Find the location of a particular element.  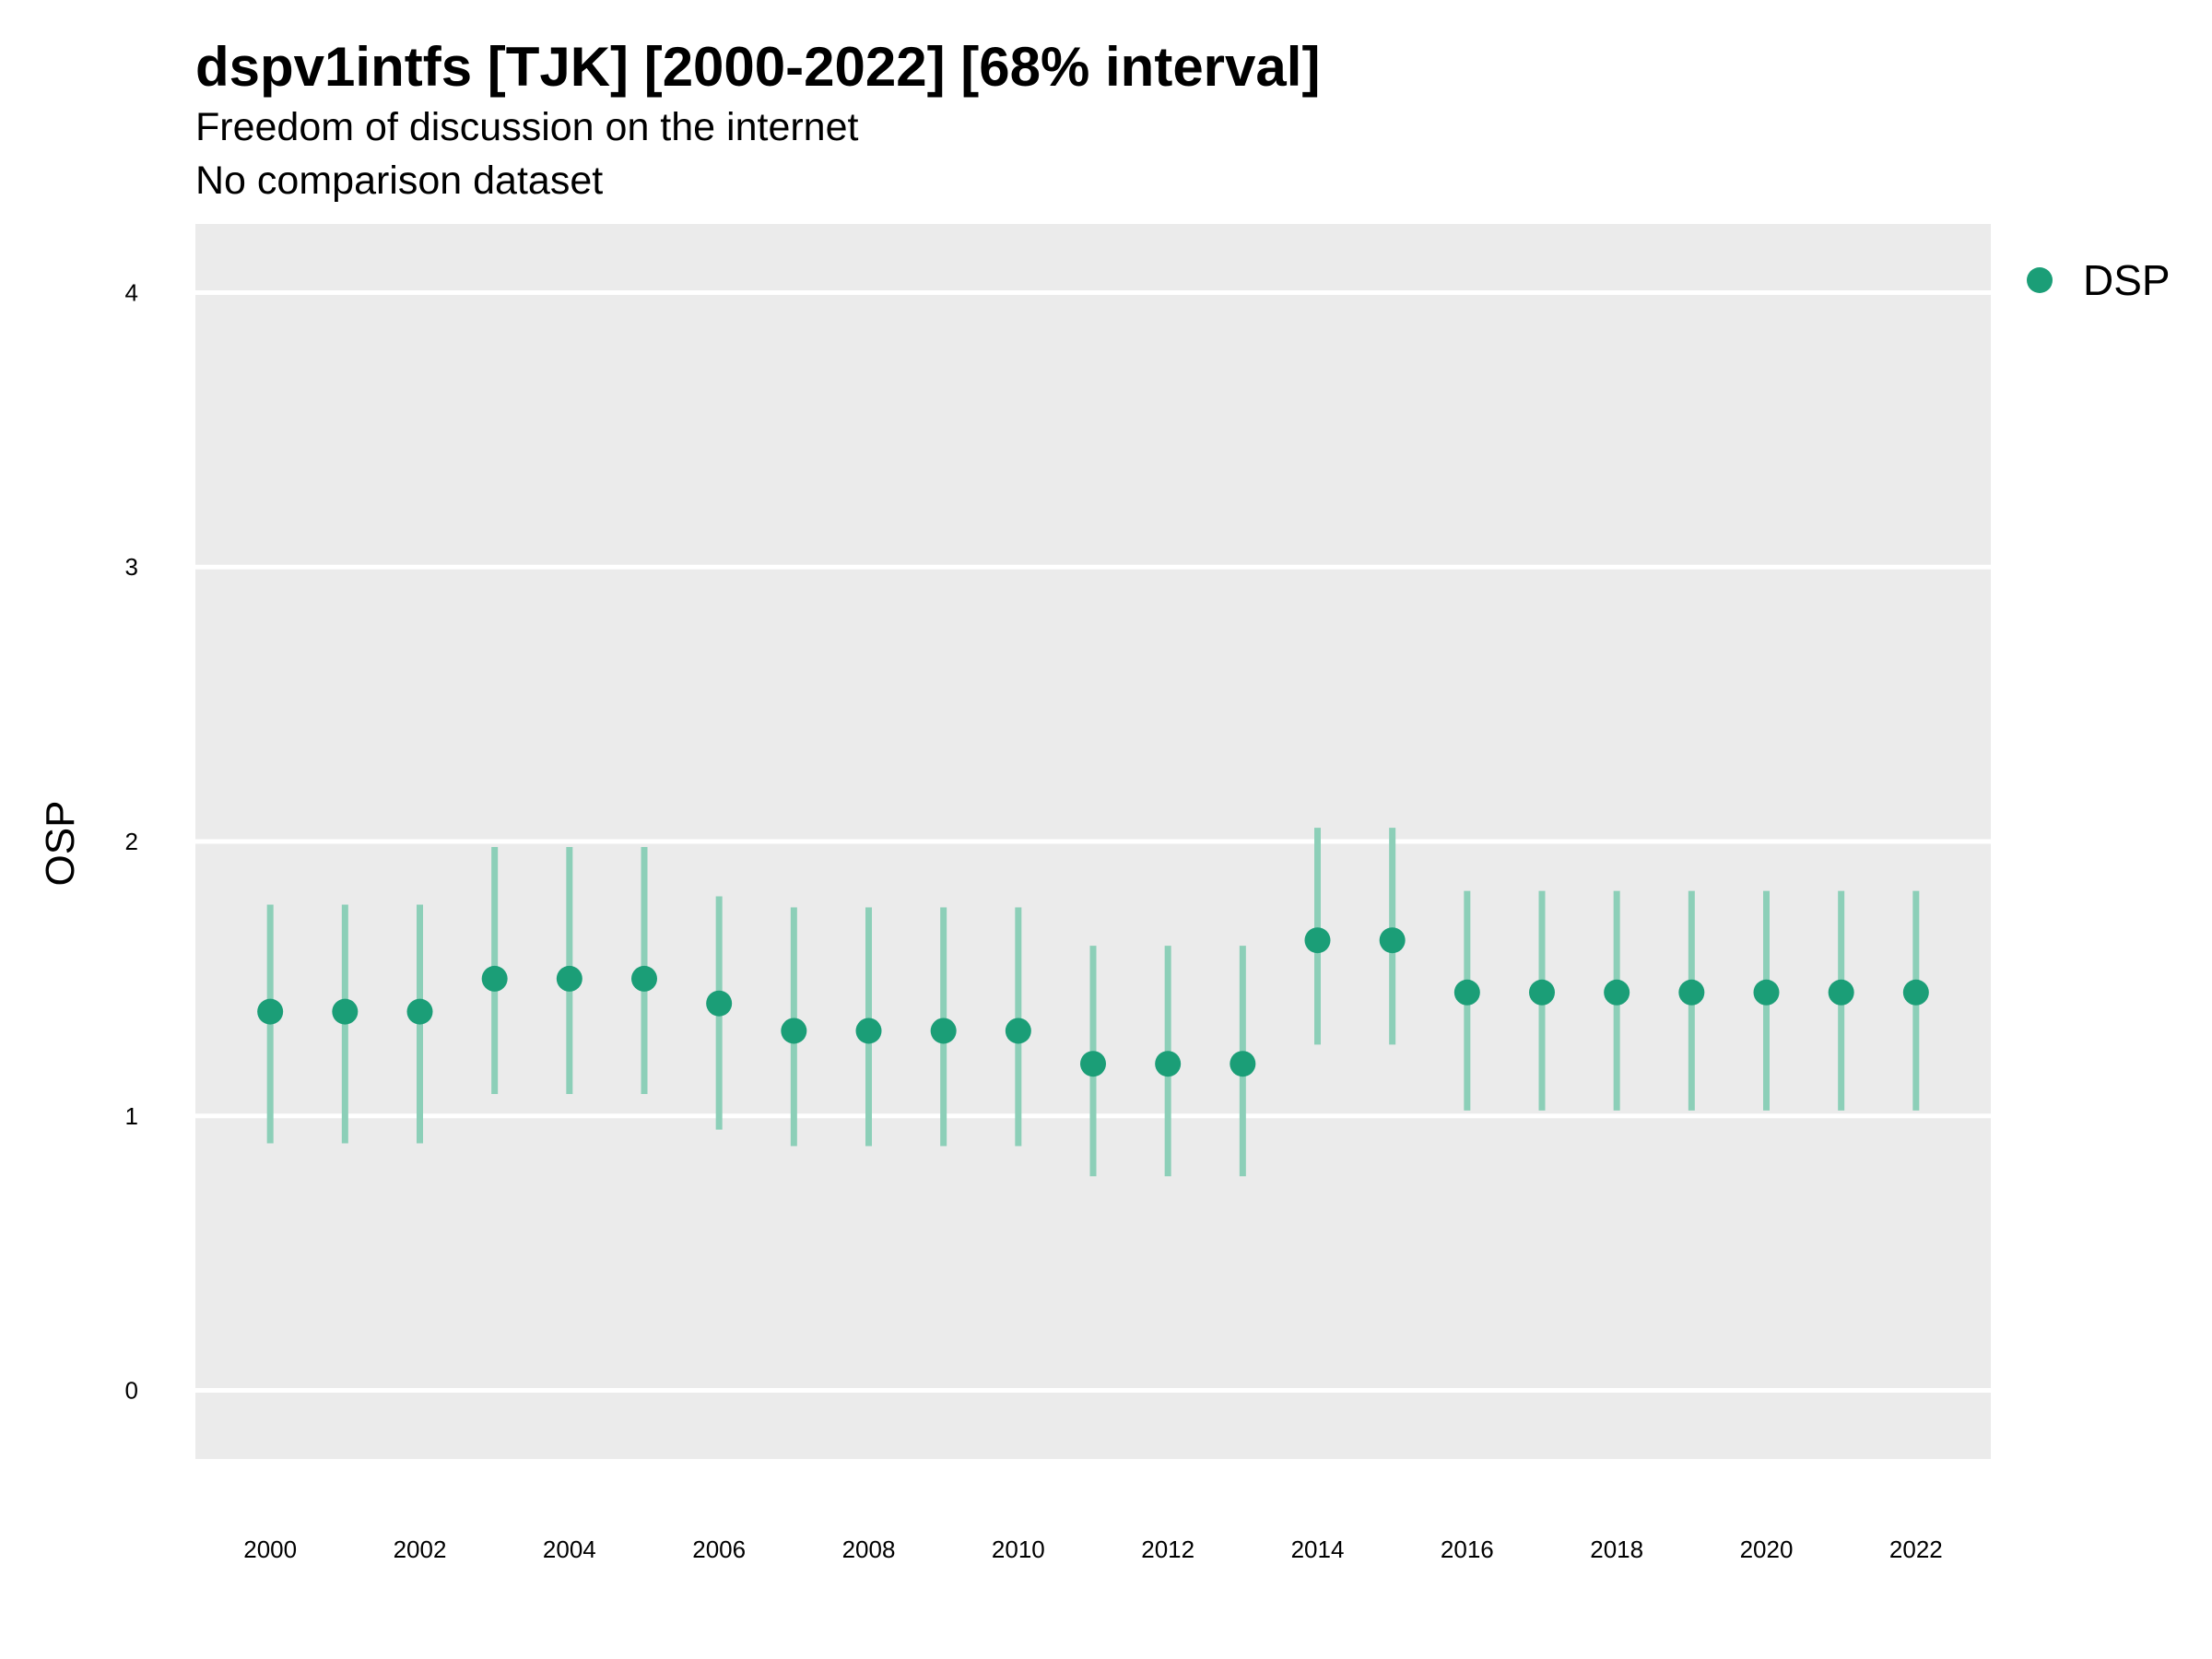

y-tick-label: 1 is located at coordinates (131, 1116).